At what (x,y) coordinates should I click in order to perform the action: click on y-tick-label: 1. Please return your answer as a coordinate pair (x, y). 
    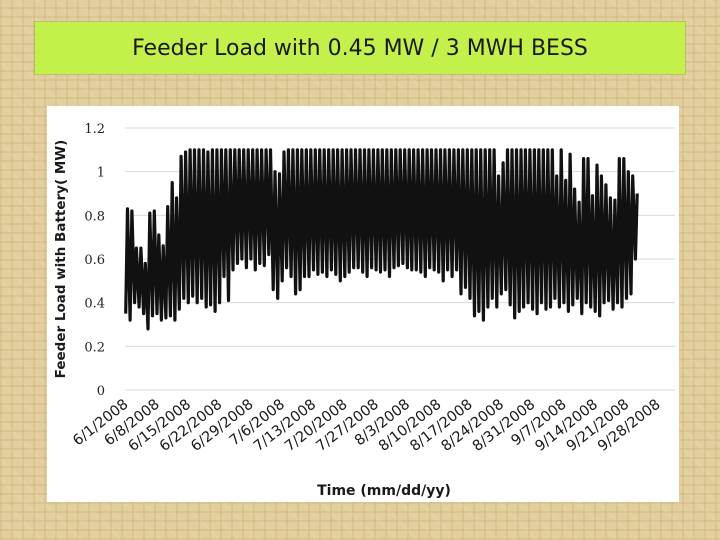
    Looking at the image, I should click on (101, 173).